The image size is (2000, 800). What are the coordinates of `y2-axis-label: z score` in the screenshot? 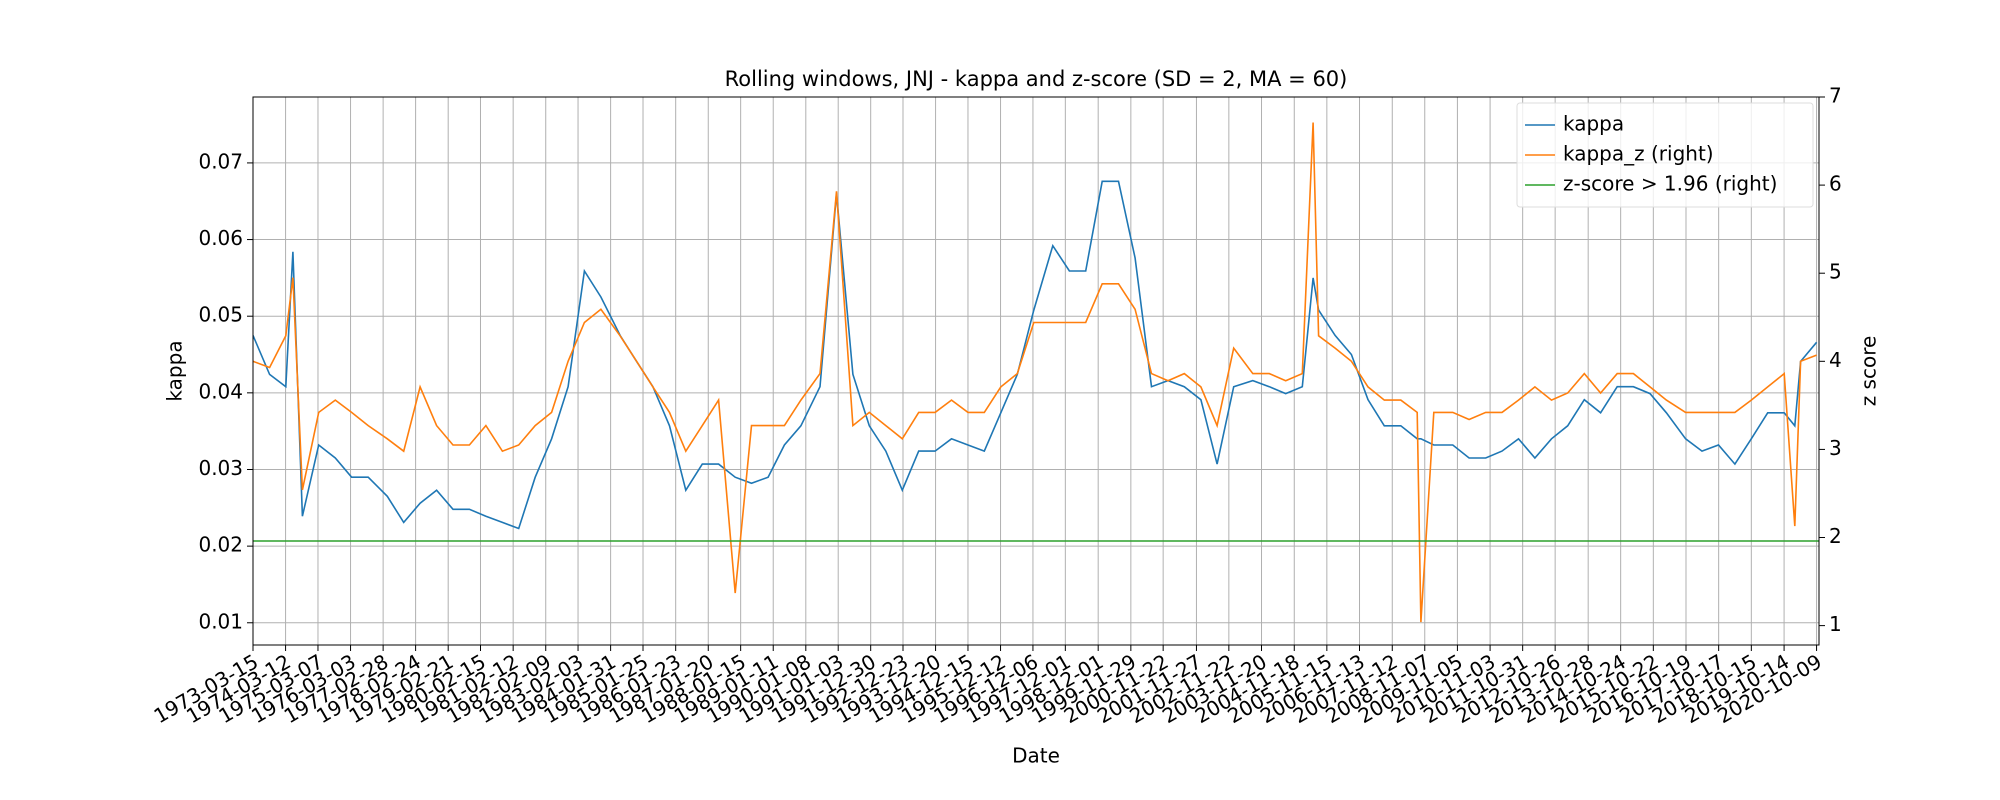 It's located at (1869, 371).